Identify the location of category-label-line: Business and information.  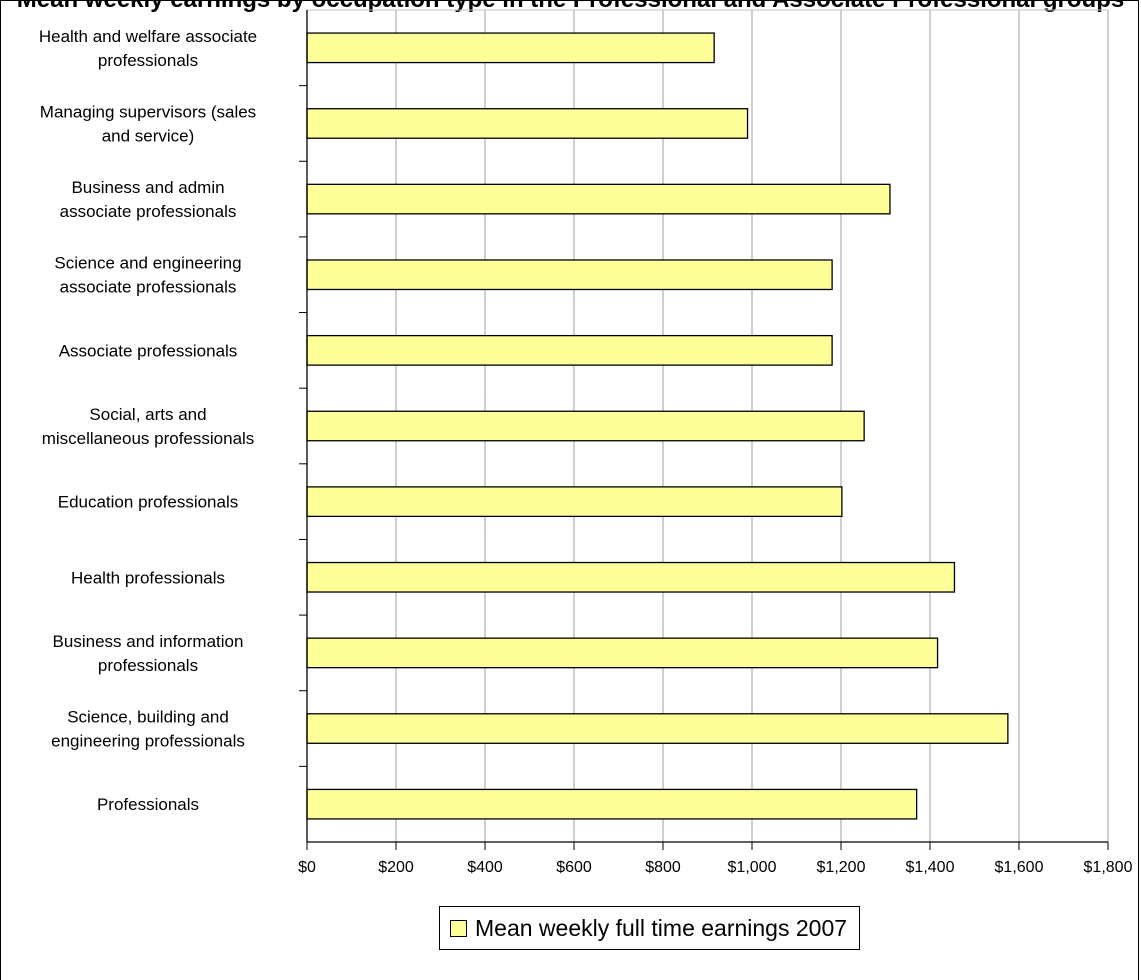
(148, 641).